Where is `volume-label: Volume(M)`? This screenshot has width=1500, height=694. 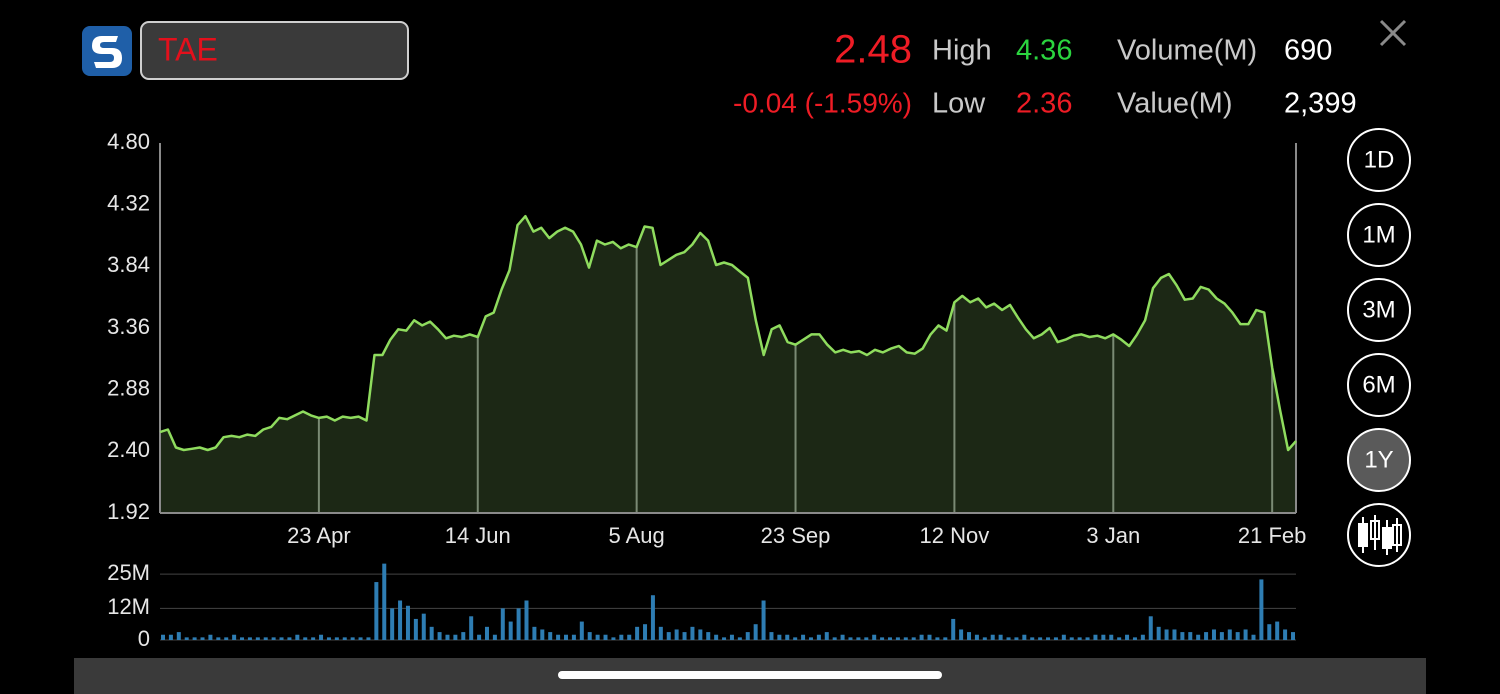
volume-label: Volume(M) is located at coordinates (1187, 51).